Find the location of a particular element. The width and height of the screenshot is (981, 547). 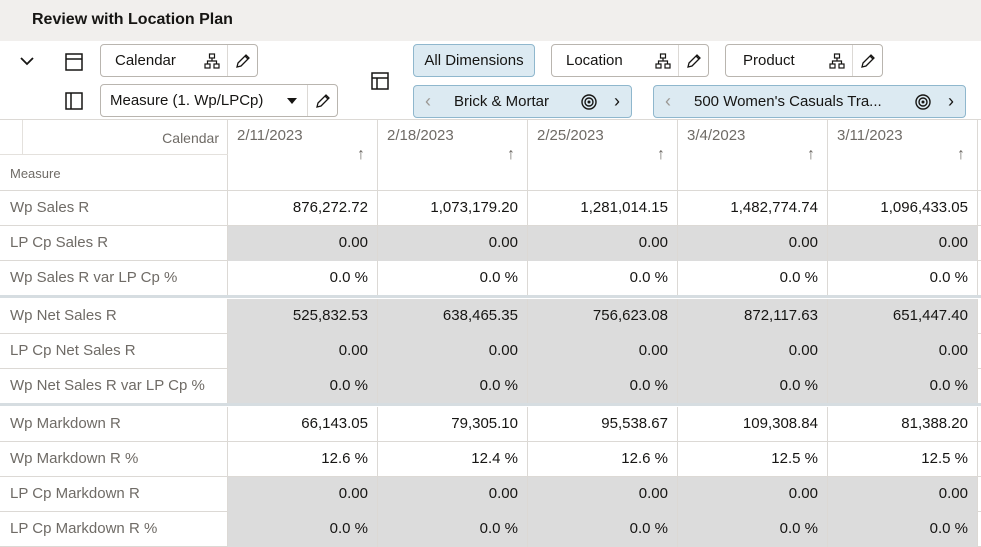

table-row: LP Cp Sales R 0.00 0.00 0.00 0.00 0.00 is located at coordinates (490, 243).